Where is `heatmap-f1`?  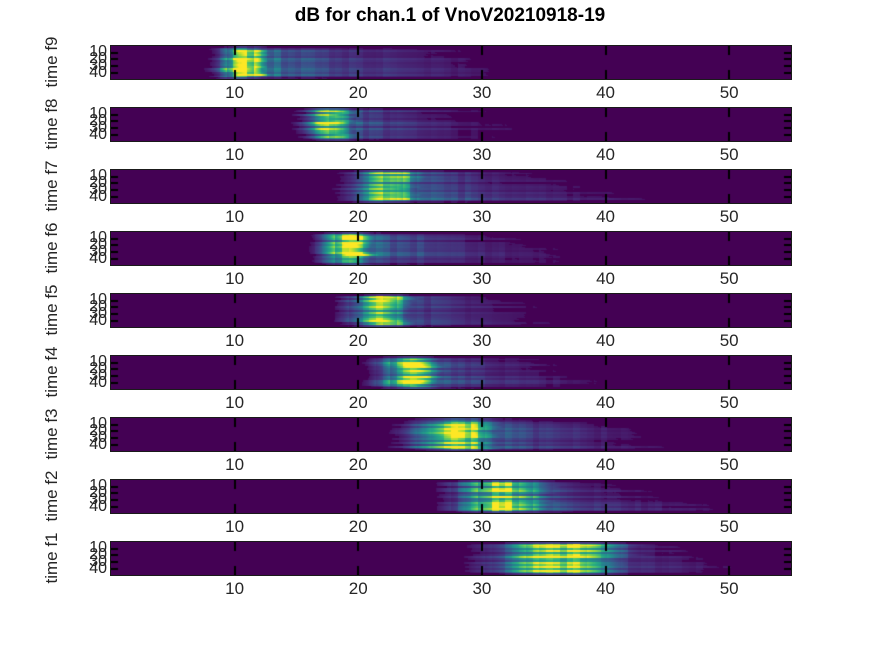 heatmap-f1 is located at coordinates (451, 558).